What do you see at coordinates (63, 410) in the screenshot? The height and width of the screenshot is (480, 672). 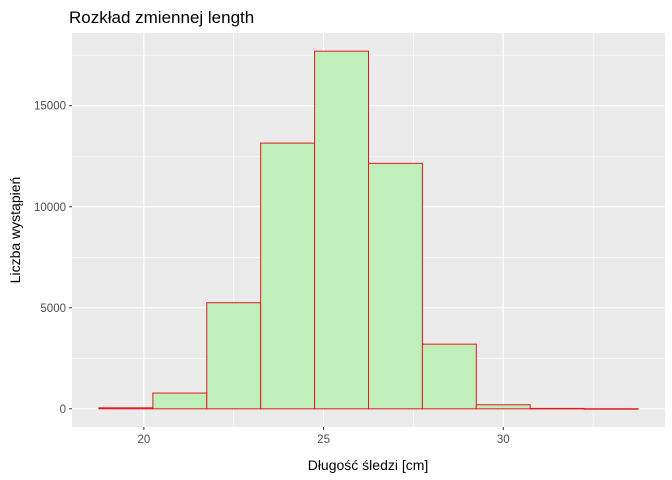 I see `y-tick-label: 0` at bounding box center [63, 410].